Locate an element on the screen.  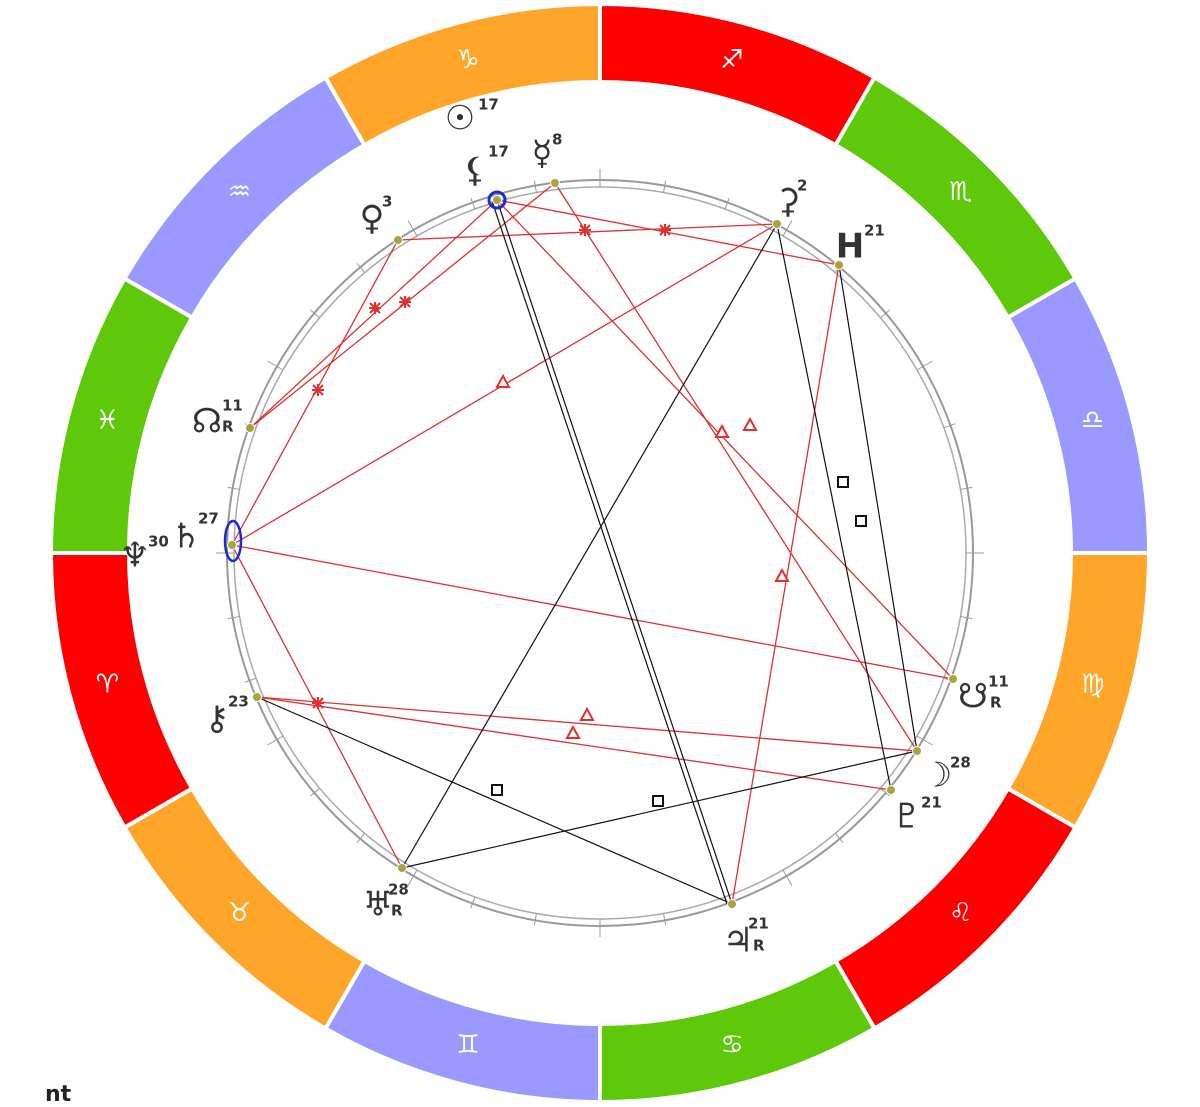
sign-glyph: ♈ is located at coordinates (107, 684).